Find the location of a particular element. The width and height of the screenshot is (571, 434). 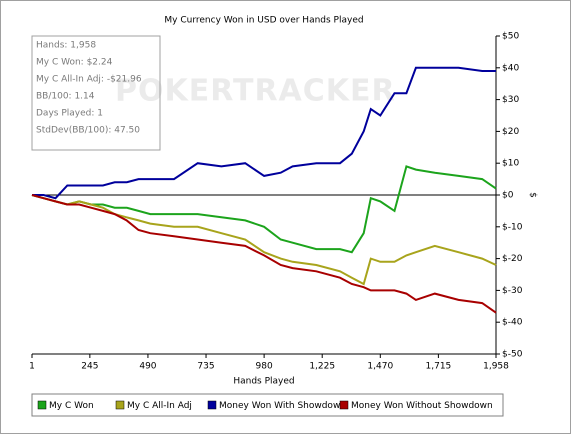

legend-label: Money Won Without Showdown is located at coordinates (422, 406).